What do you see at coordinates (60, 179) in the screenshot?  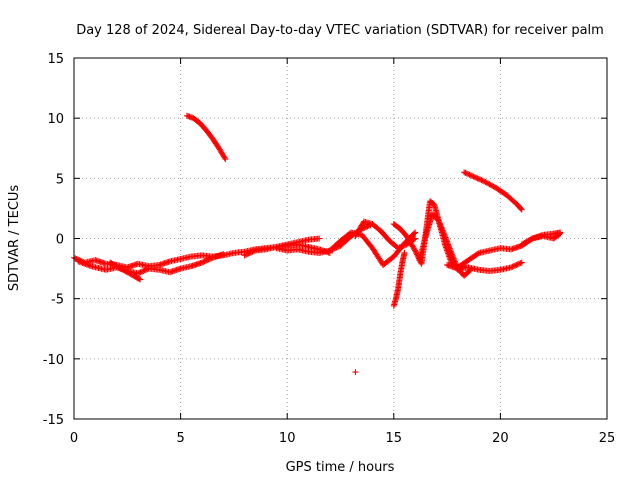 I see `y-tick-label: 5` at bounding box center [60, 179].